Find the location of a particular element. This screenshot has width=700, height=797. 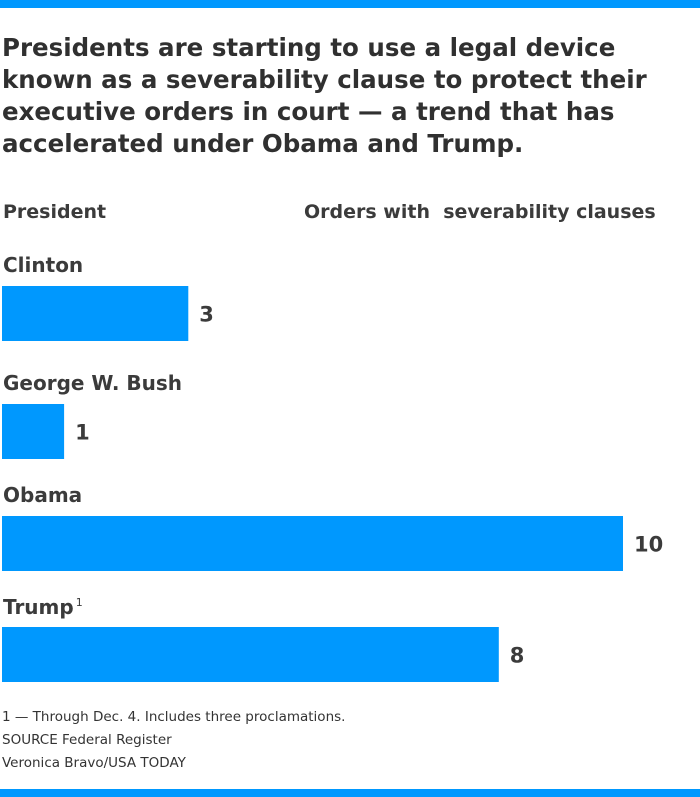

bar-clinton is located at coordinates (95, 313).